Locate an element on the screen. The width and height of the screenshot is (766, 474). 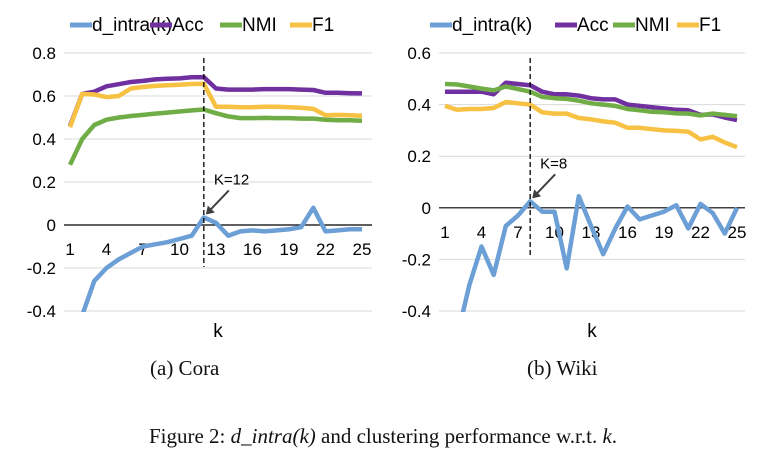
x-tick-label: 10 is located at coordinates (179, 249).